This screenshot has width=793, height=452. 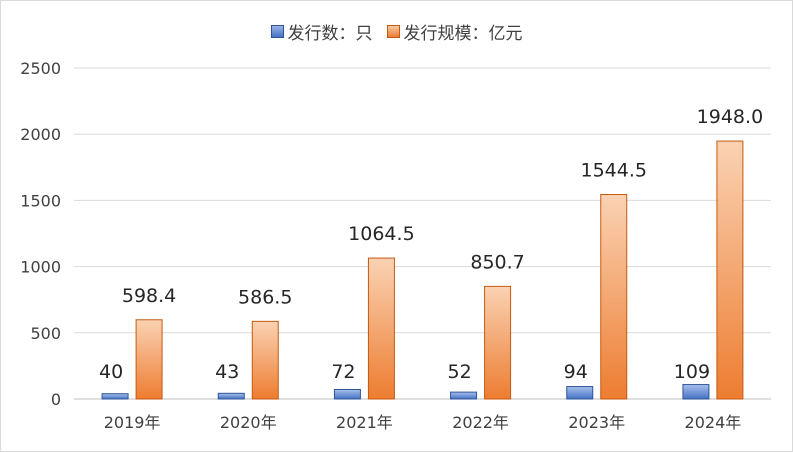 What do you see at coordinates (40, 134) in the screenshot?
I see `y-tick-label: 2000` at bounding box center [40, 134].